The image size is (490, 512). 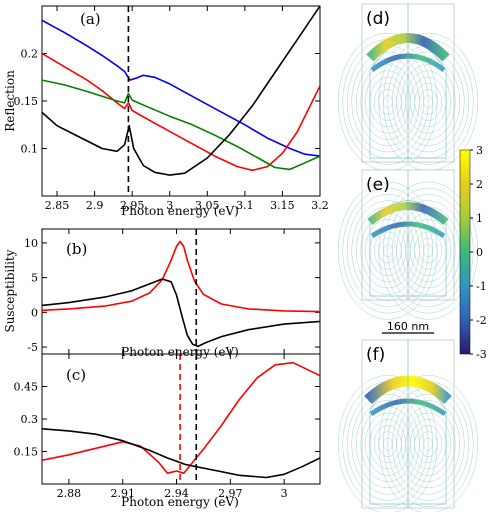 What do you see at coordinates (132, 205) in the screenshot?
I see `panel-a-xtick-label: 2.95` at bounding box center [132, 205].